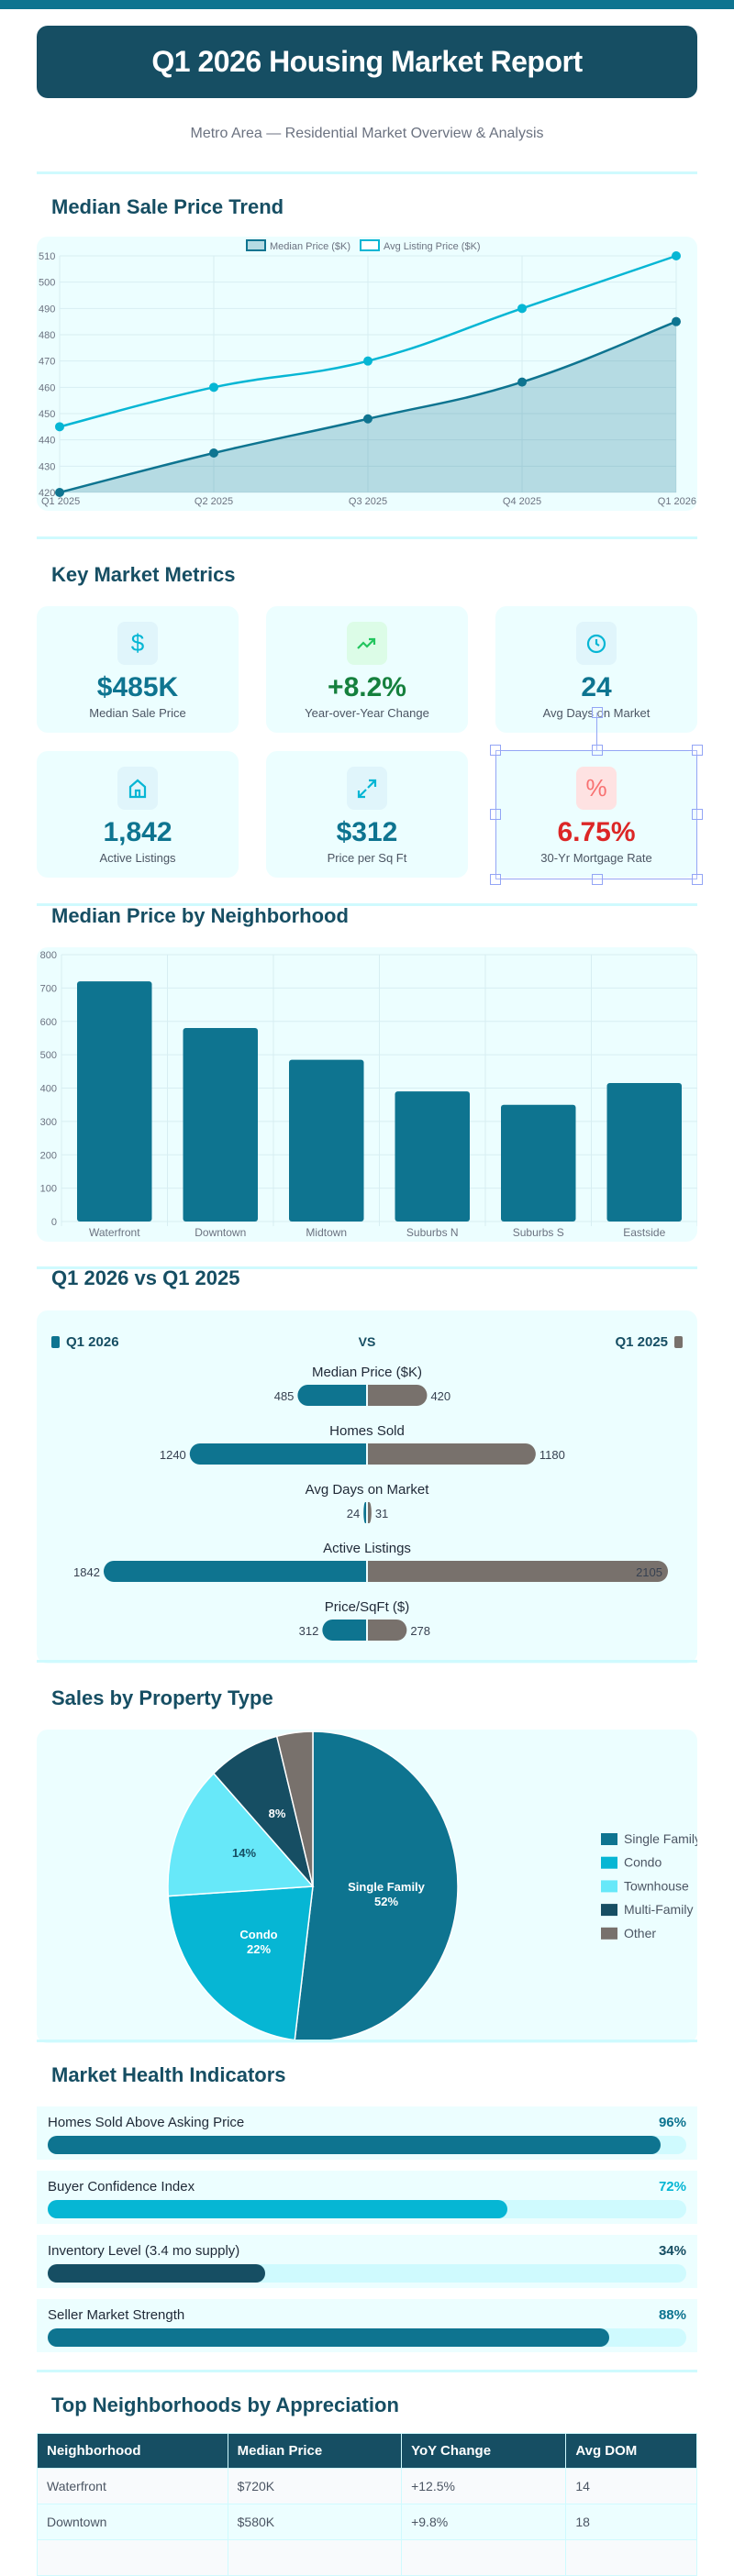  What do you see at coordinates (367, 643) in the screenshot?
I see `trending-up-icon` at bounding box center [367, 643].